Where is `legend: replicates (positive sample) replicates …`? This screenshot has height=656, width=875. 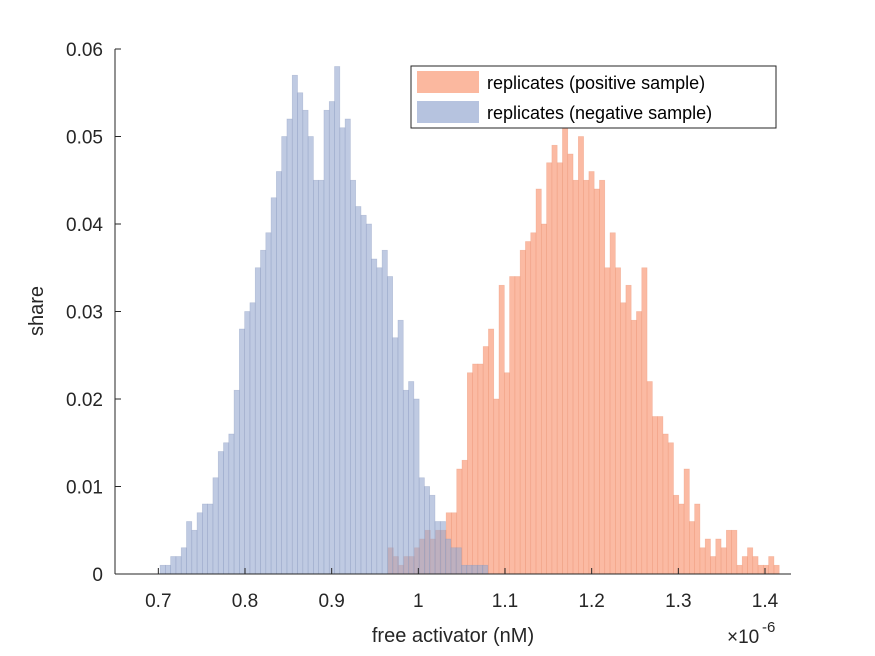
legend: replicates (positive sample) replicates … is located at coordinates (593, 97).